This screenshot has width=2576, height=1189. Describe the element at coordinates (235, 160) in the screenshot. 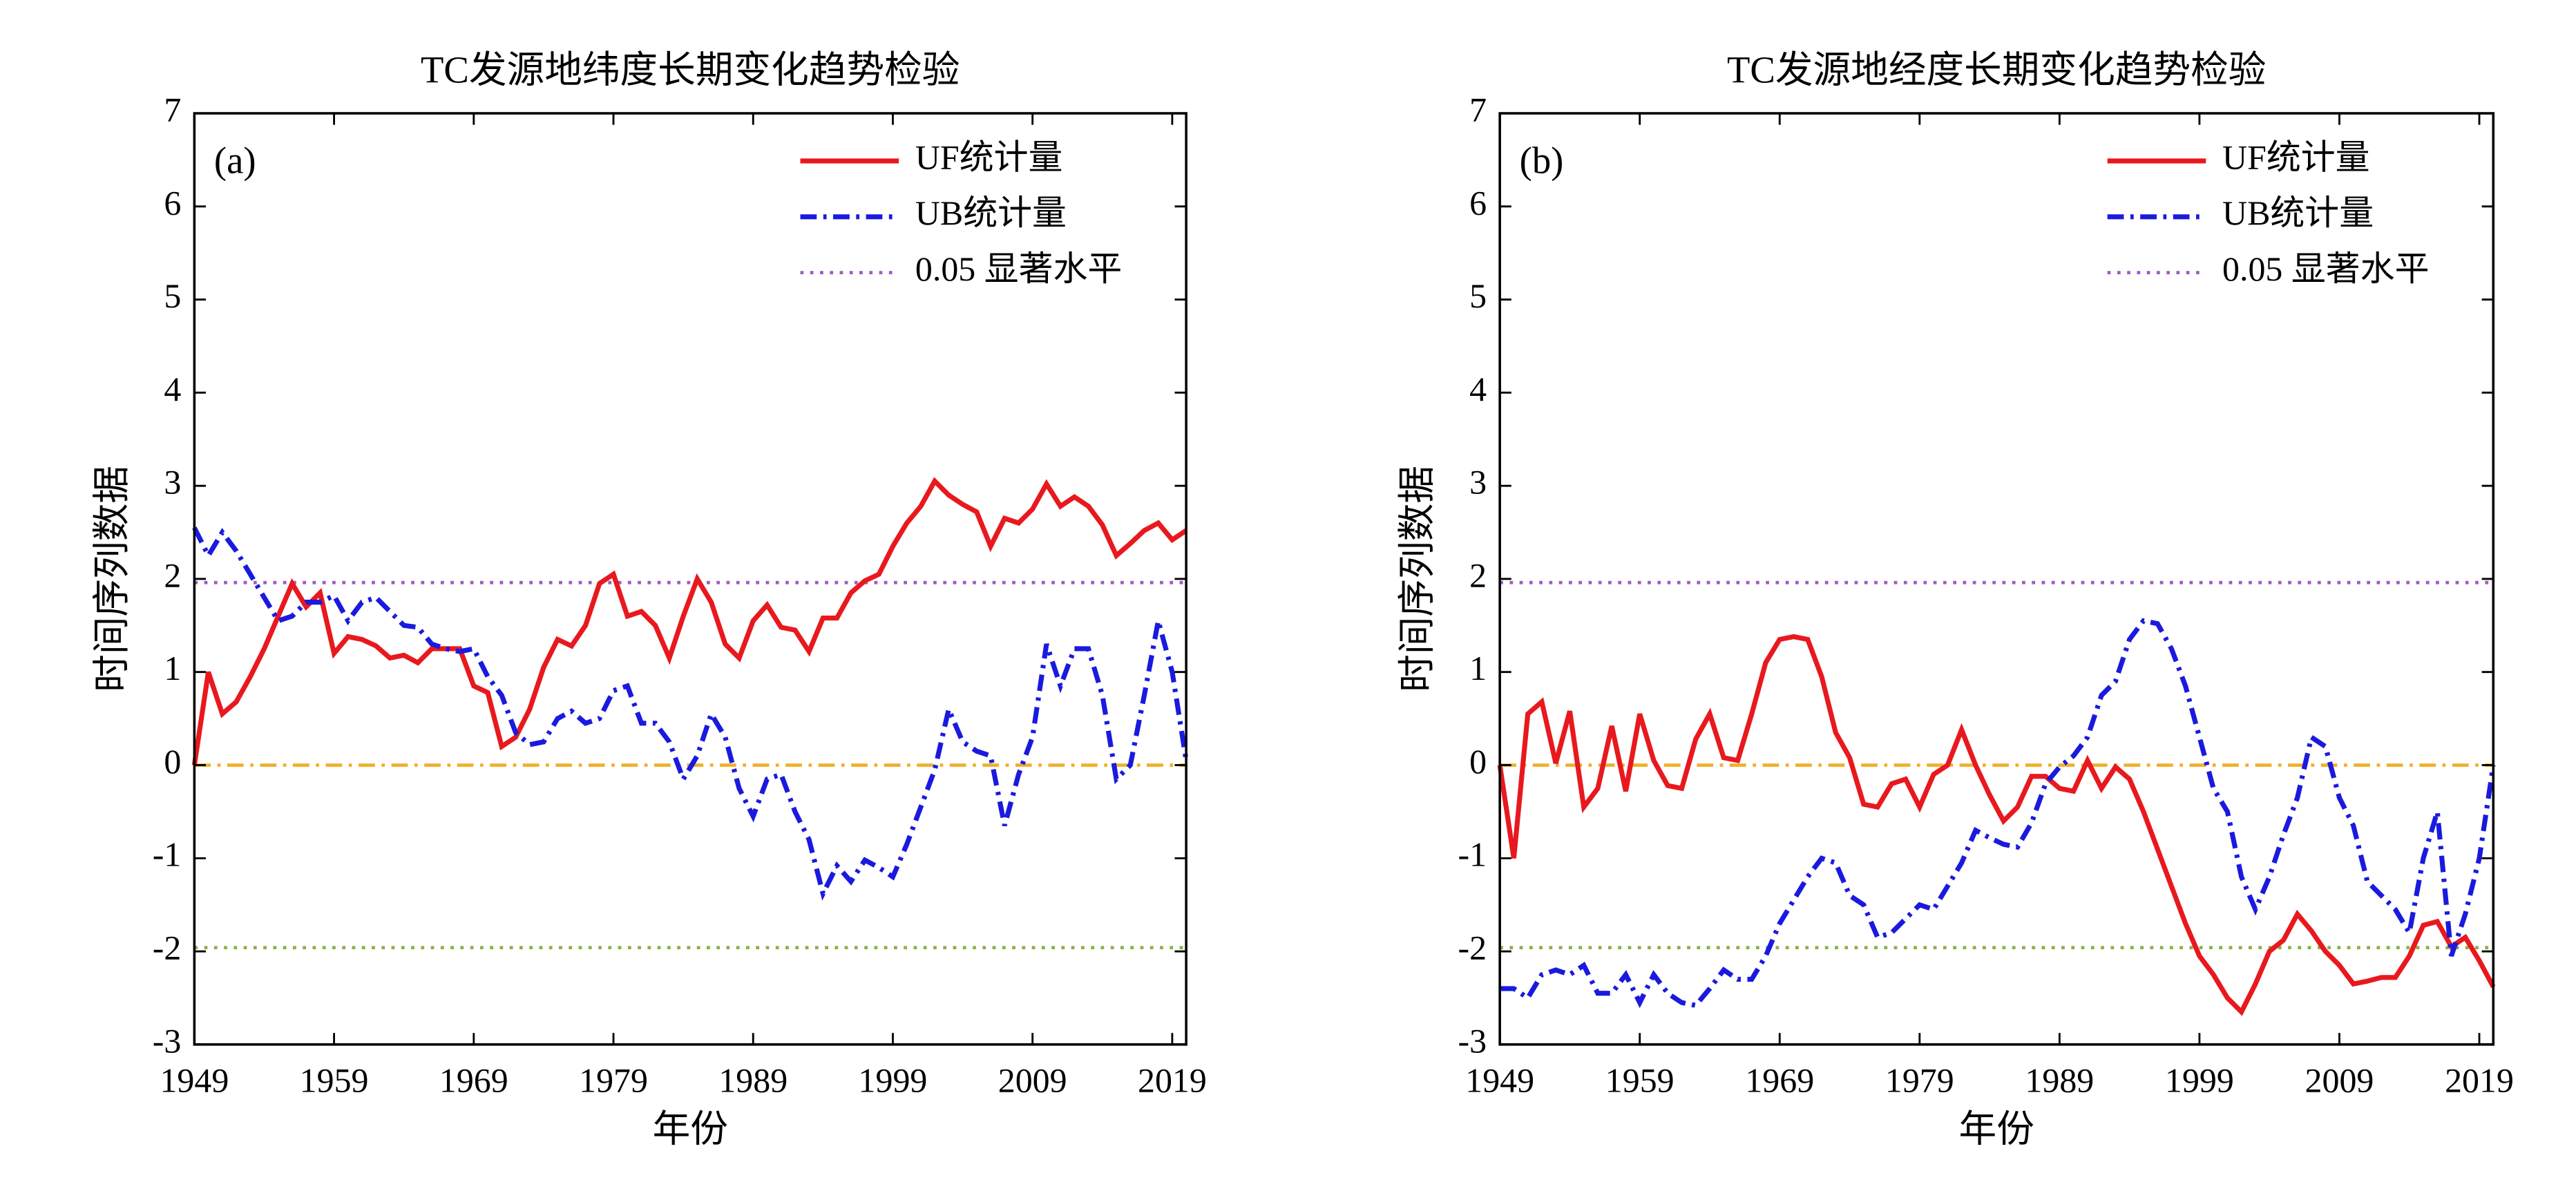

I see `panel-annotation: (a)` at that location.